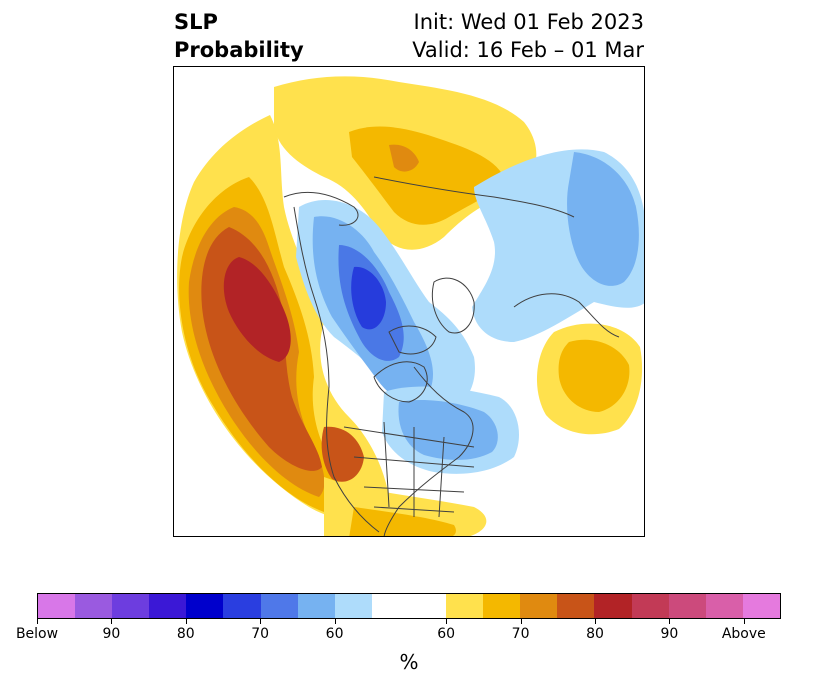  I want to click on colorbar-unit-label: %, so click(409, 662).